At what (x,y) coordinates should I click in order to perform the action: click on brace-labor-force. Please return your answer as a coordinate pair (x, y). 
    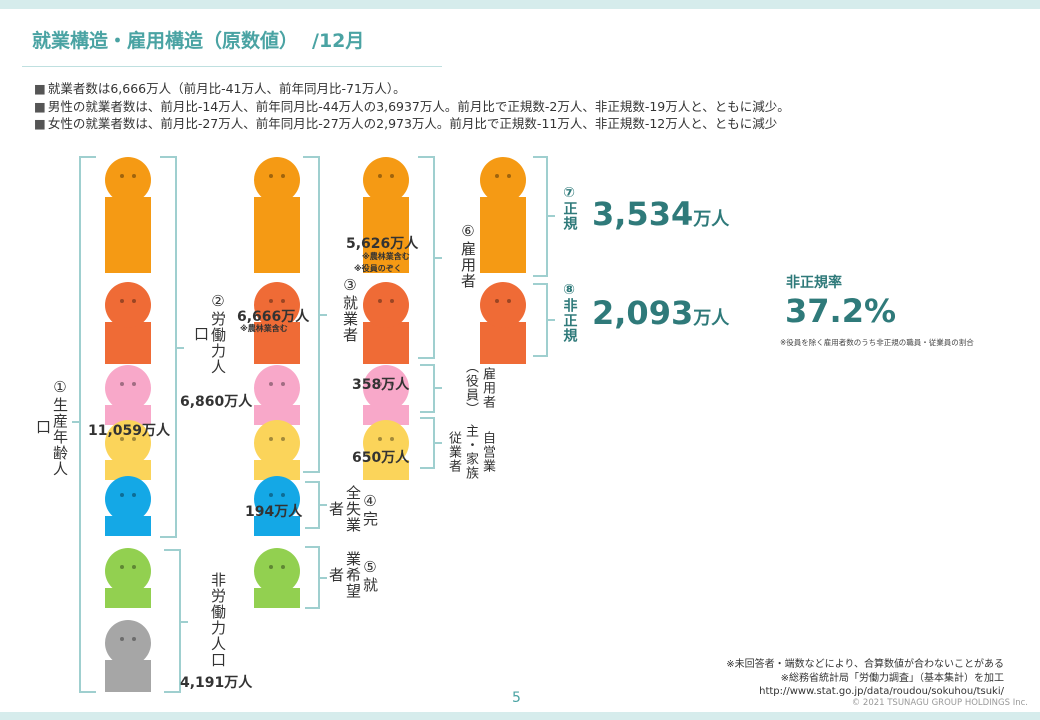
    Looking at the image, I should click on (172, 347).